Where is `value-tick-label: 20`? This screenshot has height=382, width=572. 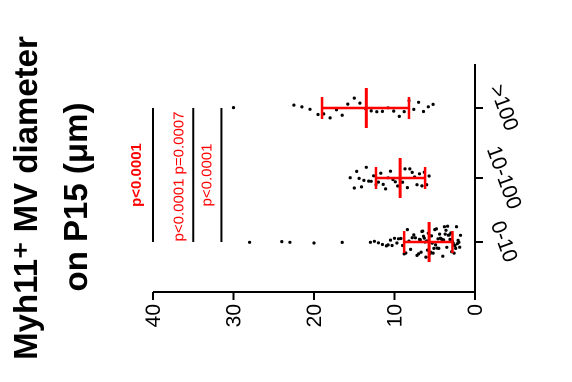
value-tick-label: 20 is located at coordinates (314, 315).